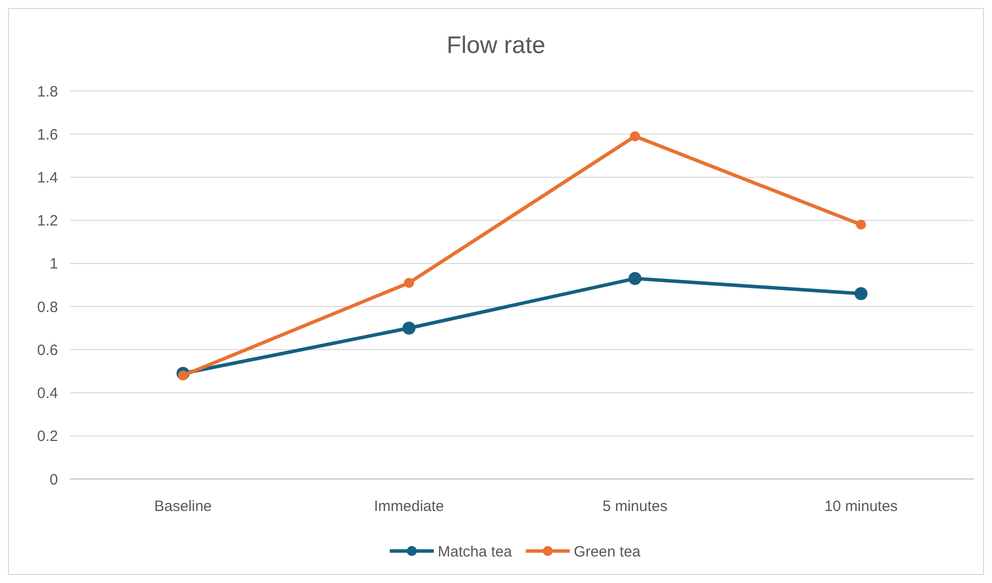  I want to click on x-tick-label: Immediate, so click(409, 506).